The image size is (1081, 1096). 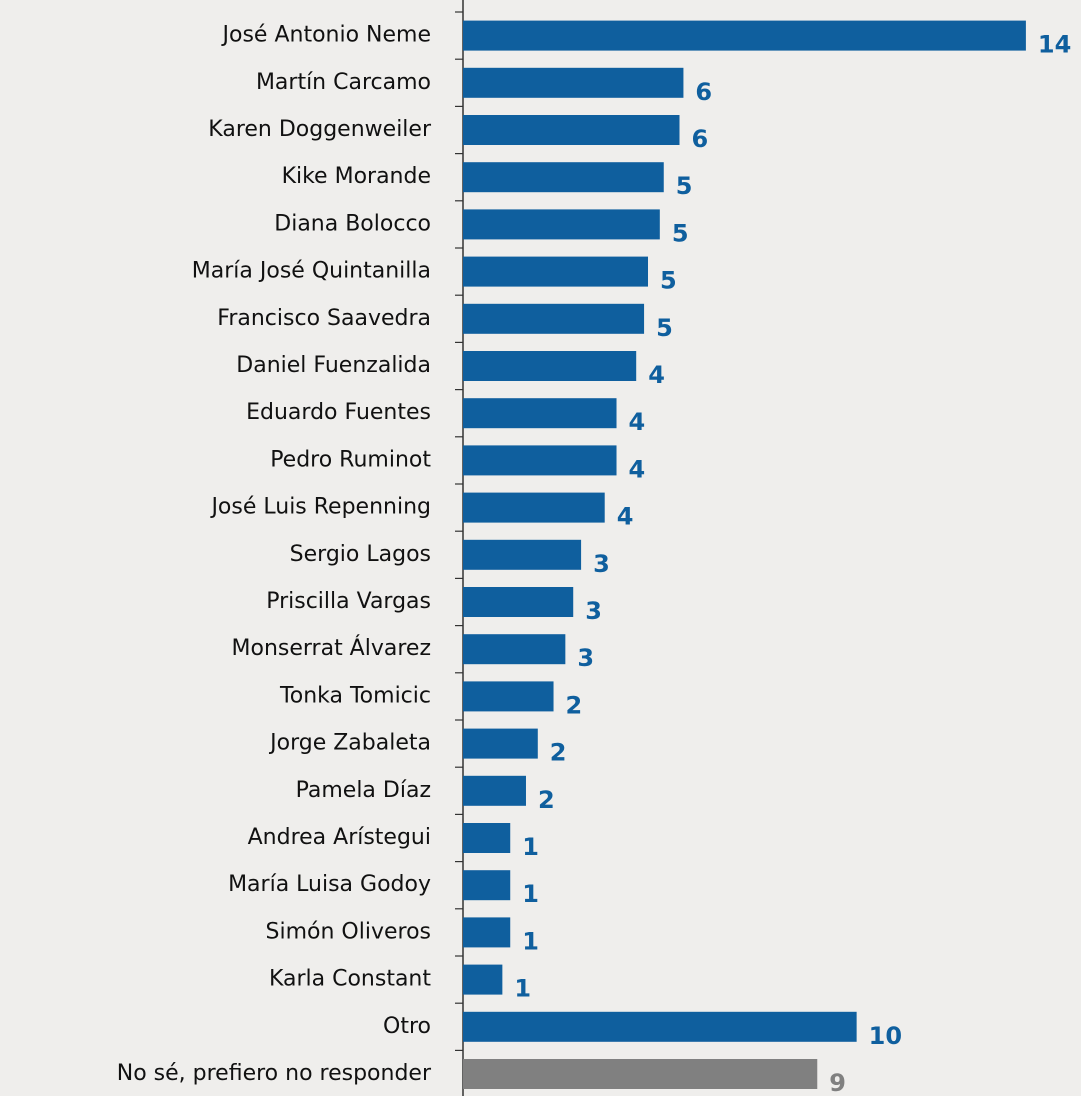 What do you see at coordinates (343, 82) in the screenshot?
I see `category-label: Martín Carcamo` at bounding box center [343, 82].